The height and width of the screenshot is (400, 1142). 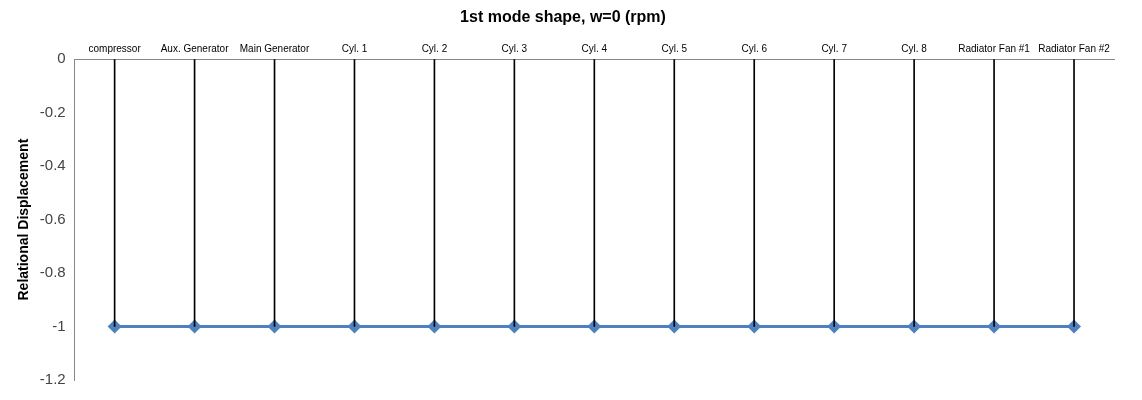 What do you see at coordinates (434, 48) in the screenshot?
I see `x-tick-label: Cyl. 2` at bounding box center [434, 48].